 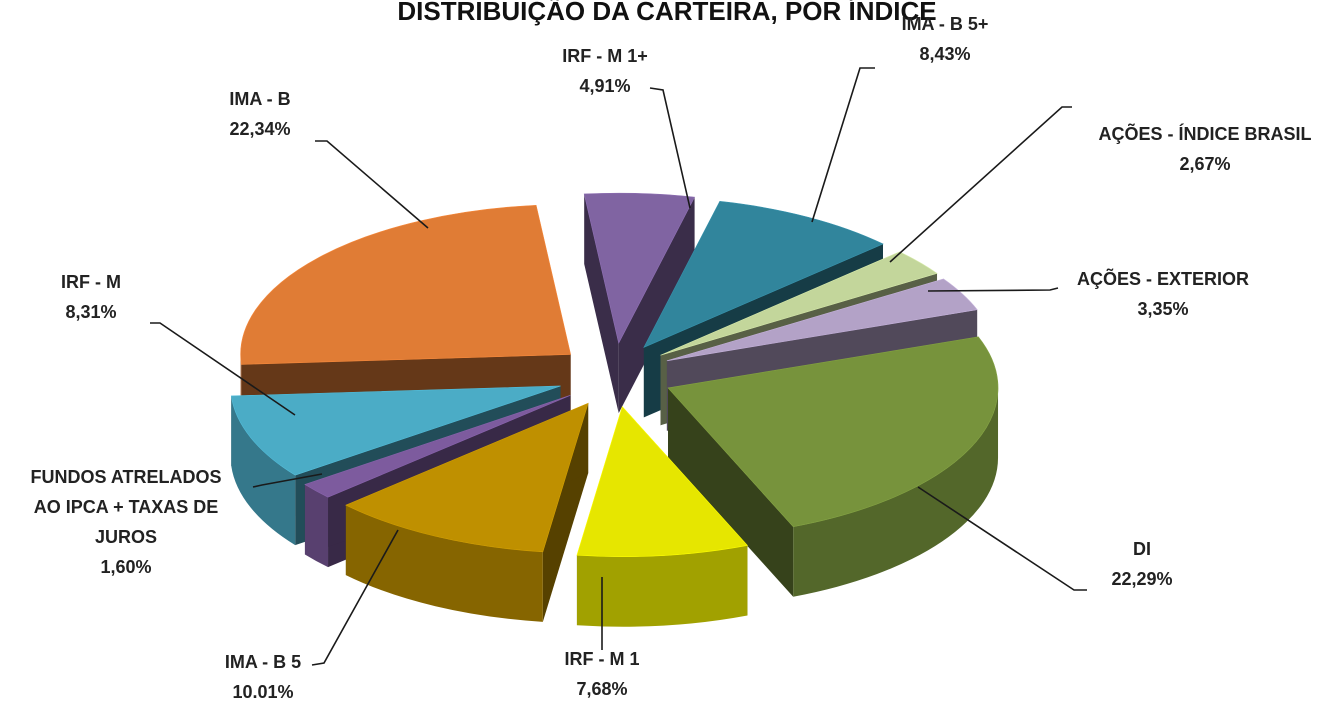 I want to click on slice-name: AÇÕES - ÍNDICE BRASIL, so click(x=1204, y=133).